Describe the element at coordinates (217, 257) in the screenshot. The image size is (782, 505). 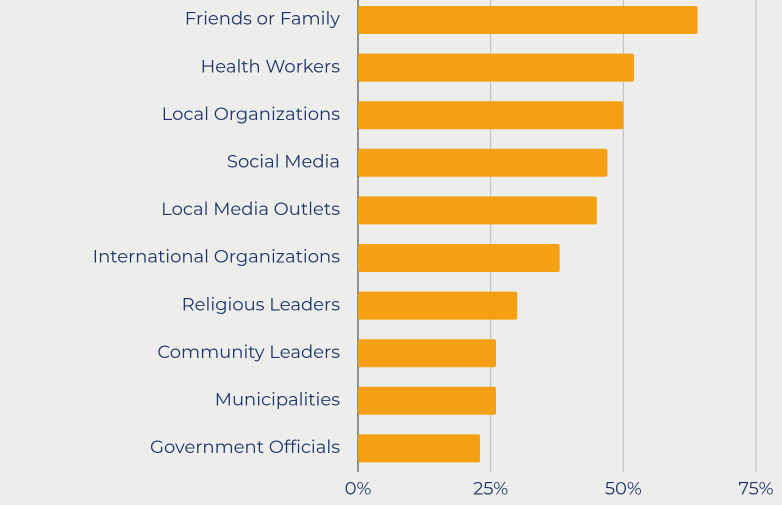
I see `y-tick-label: International Organizations` at that location.